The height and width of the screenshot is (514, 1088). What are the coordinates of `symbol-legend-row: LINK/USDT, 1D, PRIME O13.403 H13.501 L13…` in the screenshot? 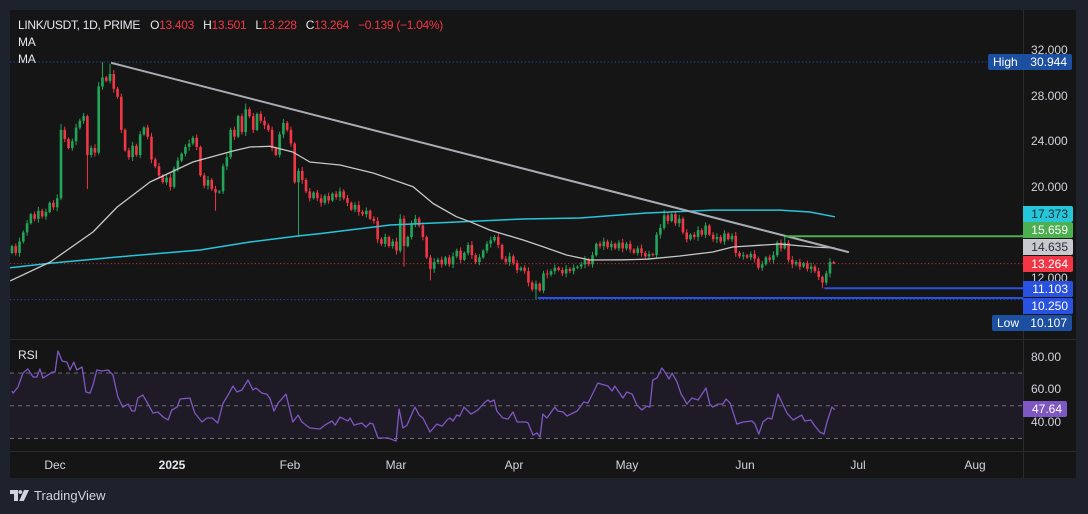 It's located at (230, 25).